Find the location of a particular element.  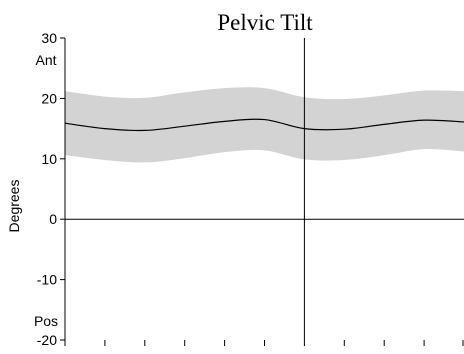

mean-line-layer is located at coordinates (264, 125).